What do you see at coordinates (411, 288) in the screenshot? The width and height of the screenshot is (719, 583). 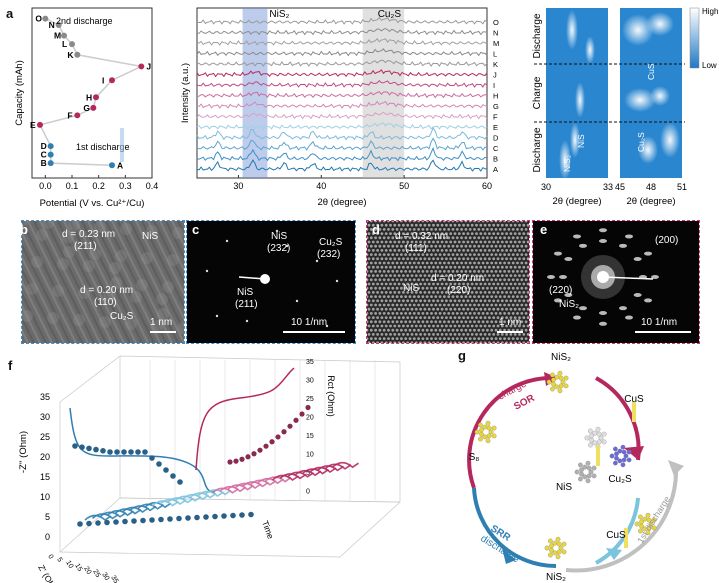 I see `phase-label-NiS: NiS` at bounding box center [411, 288].